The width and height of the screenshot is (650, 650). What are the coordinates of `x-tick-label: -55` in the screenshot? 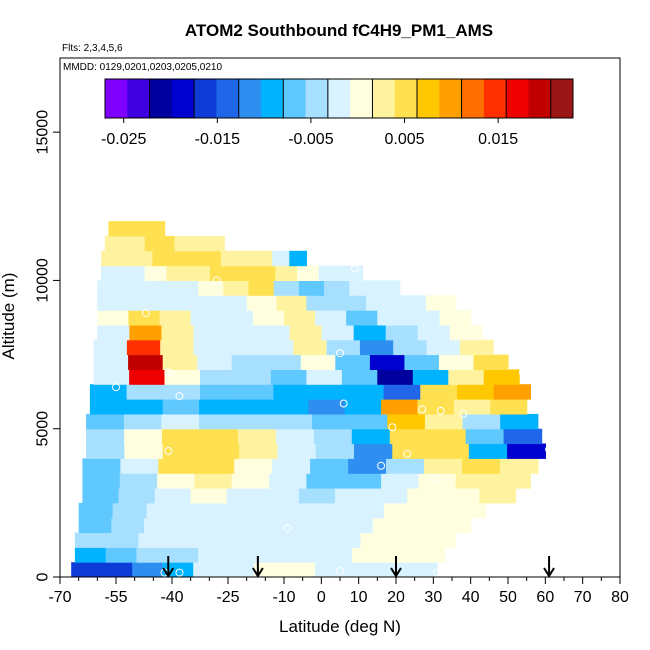 It's located at (115, 597).